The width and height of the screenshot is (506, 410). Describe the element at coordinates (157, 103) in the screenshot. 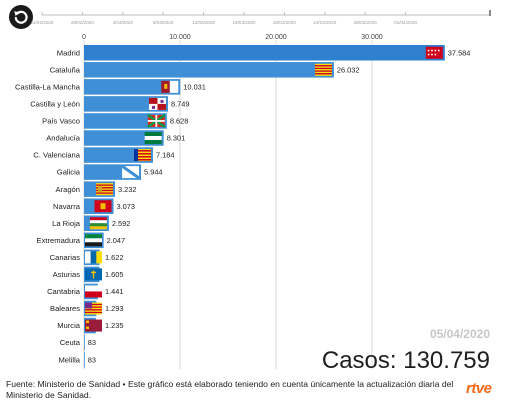

I see `castilla-y-leon-flag-icon` at that location.